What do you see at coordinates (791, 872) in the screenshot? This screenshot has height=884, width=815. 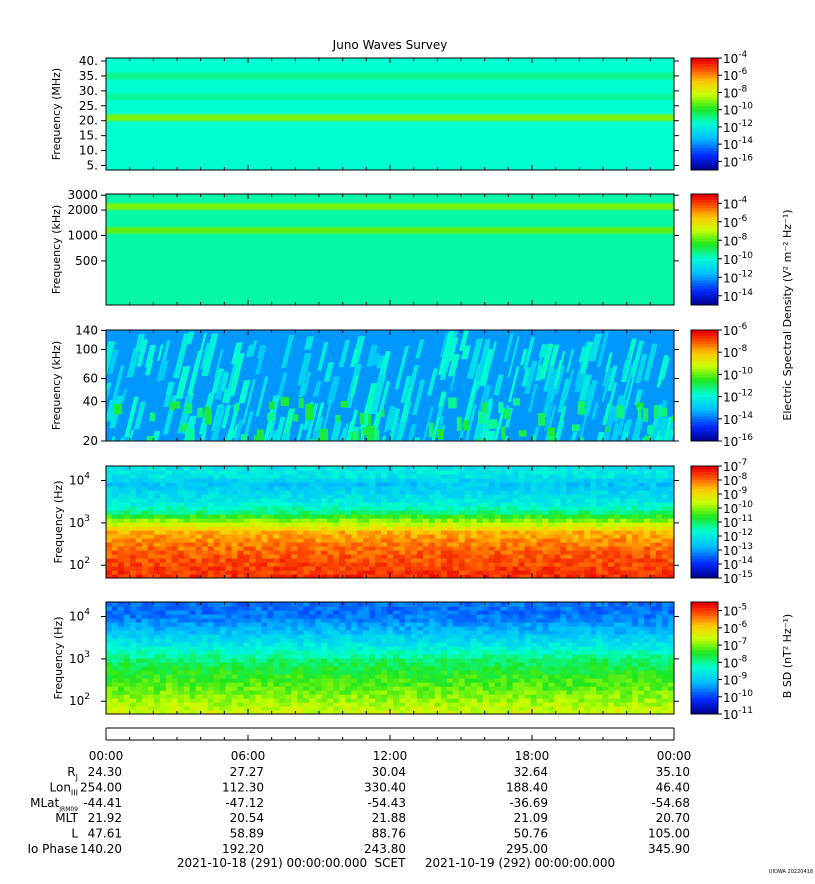 I see `footer-tag: UIOWA 20220418` at bounding box center [791, 872].